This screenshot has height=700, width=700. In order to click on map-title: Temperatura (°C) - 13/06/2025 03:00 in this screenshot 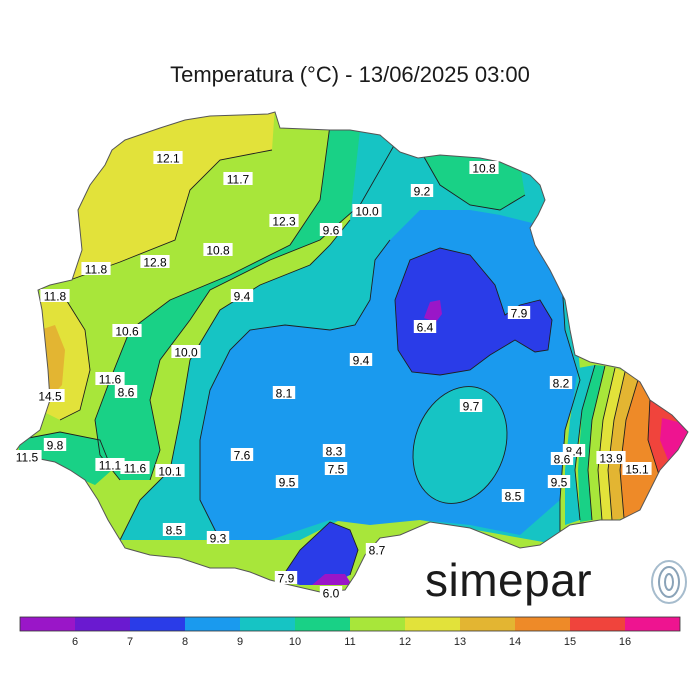, I will do `click(350, 74)`.